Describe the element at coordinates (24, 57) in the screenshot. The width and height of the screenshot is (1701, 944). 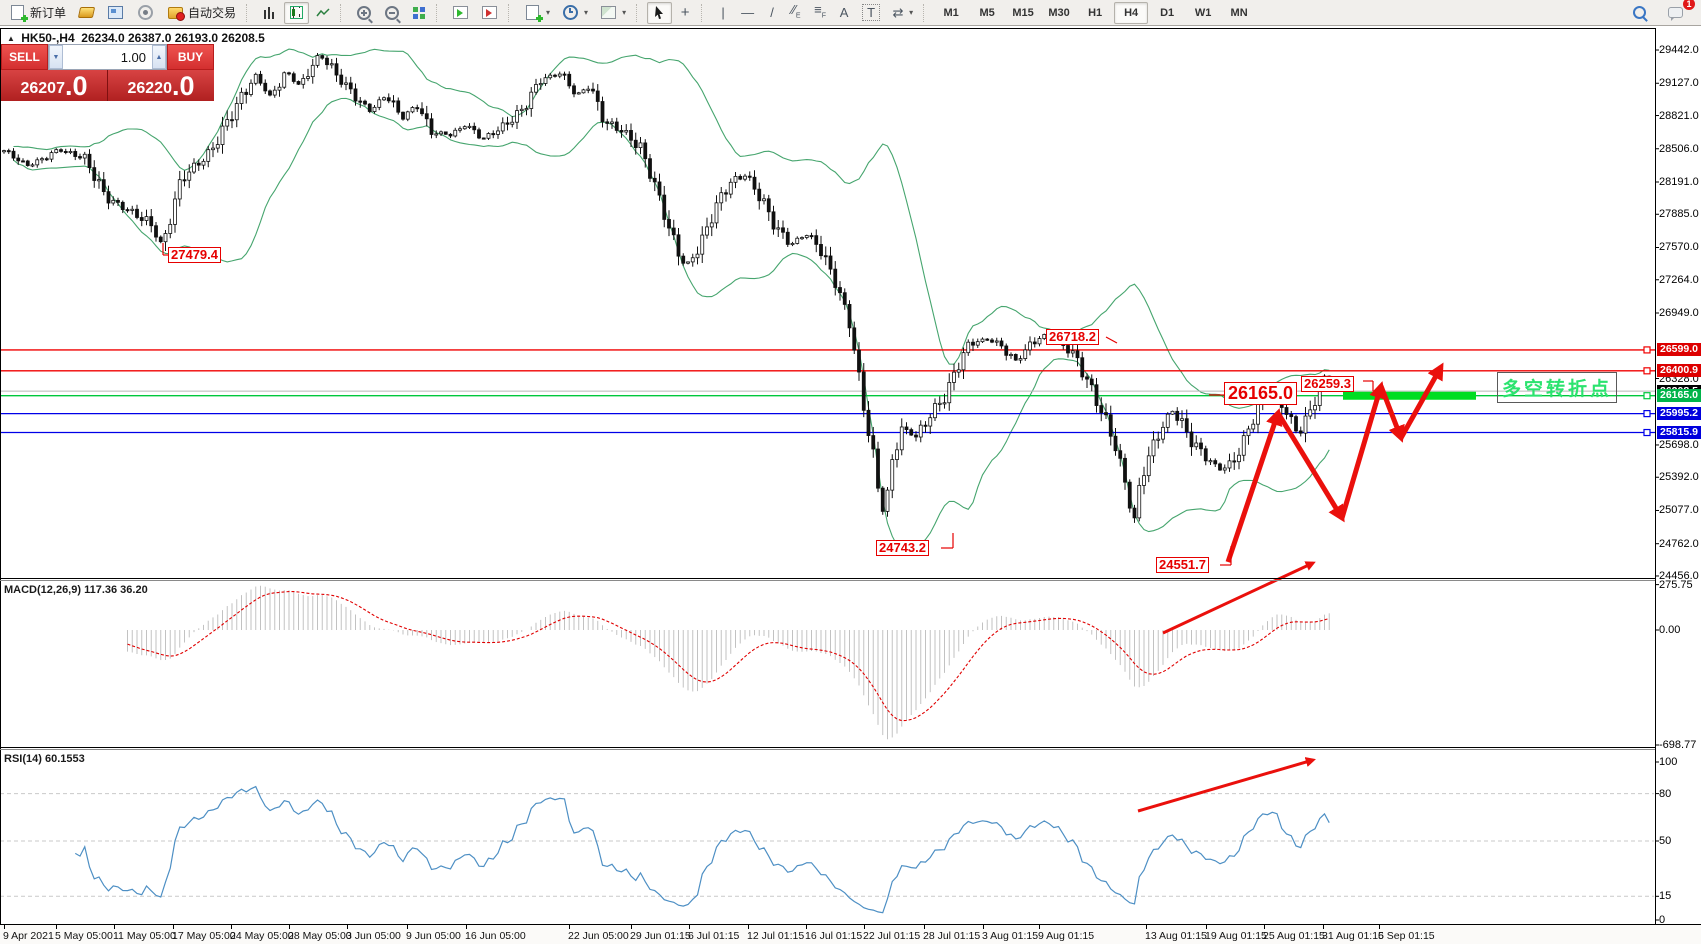
I see `sell-button: SELL` at that location.